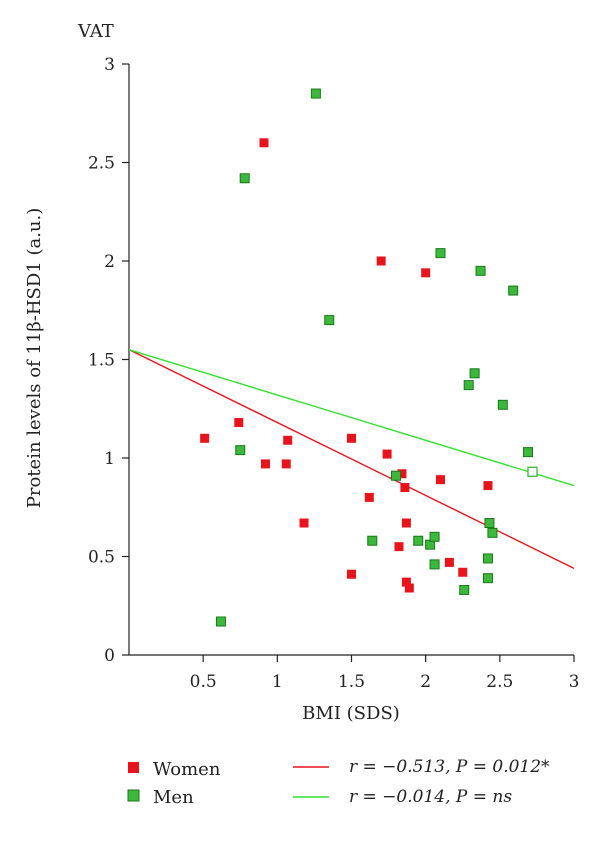 This screenshot has height=845, width=600. I want to click on y-tick-label: 3, so click(109, 65).